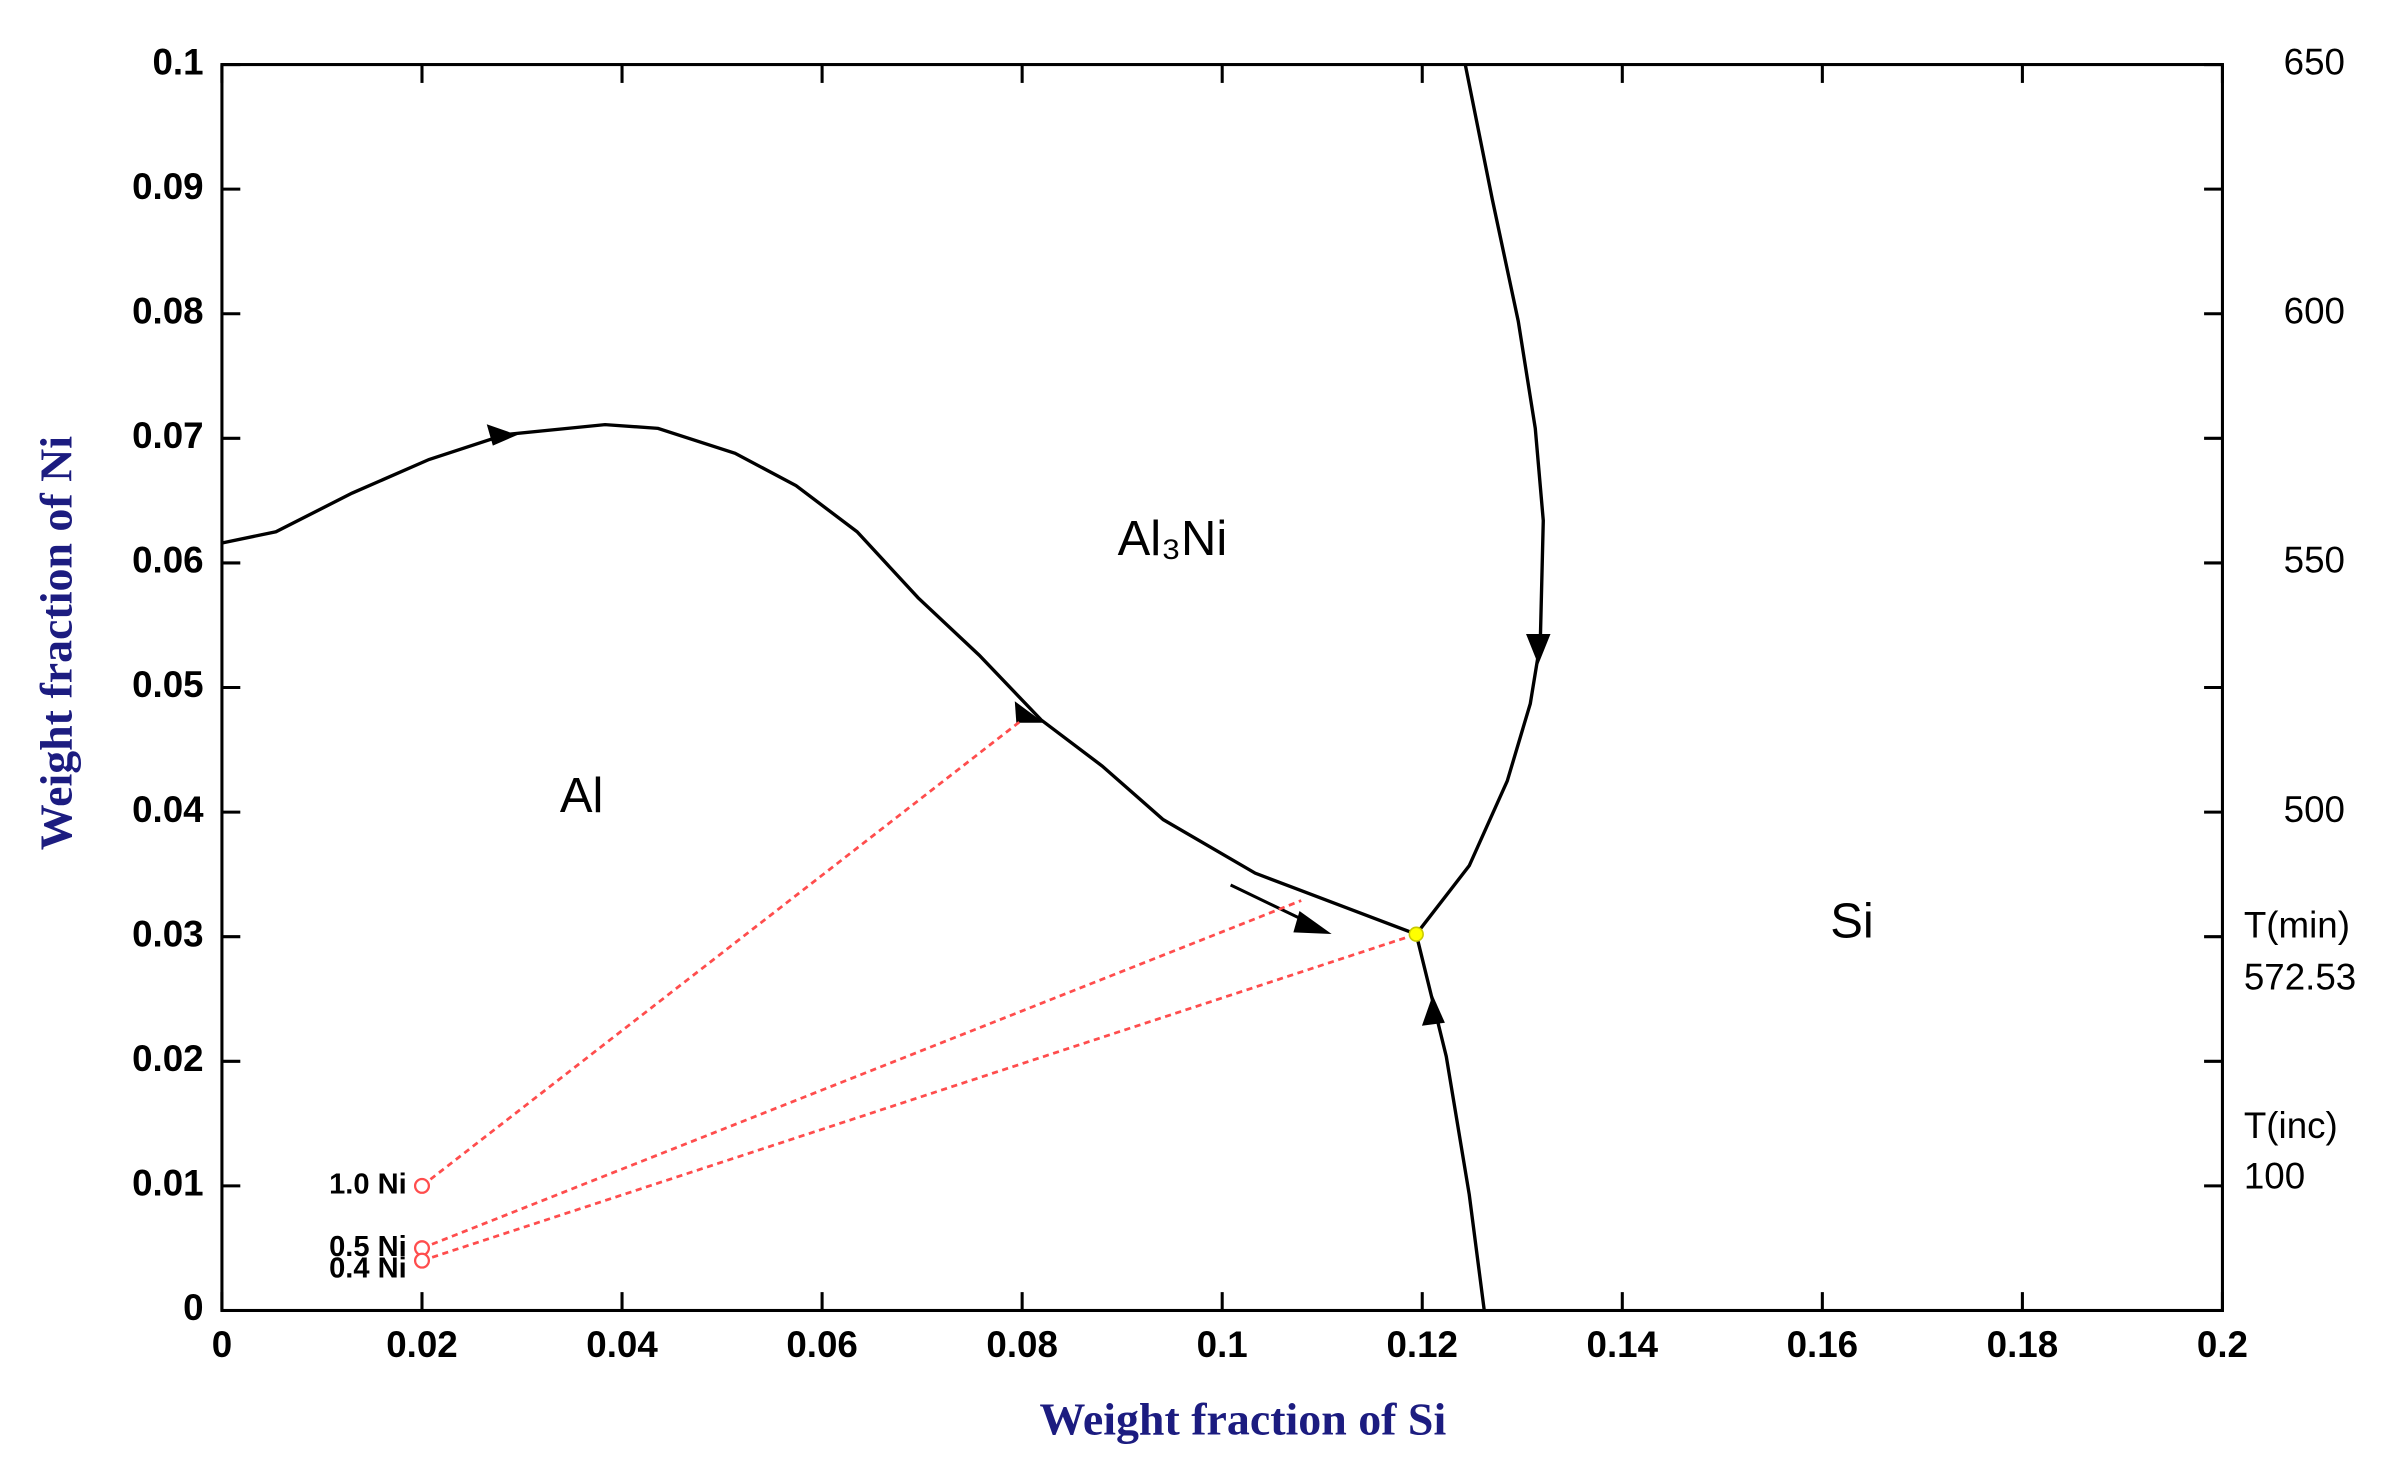 This screenshot has width=2400, height=1473. What do you see at coordinates (2300, 977) in the screenshot?
I see `annotation-value: 572.53` at bounding box center [2300, 977].